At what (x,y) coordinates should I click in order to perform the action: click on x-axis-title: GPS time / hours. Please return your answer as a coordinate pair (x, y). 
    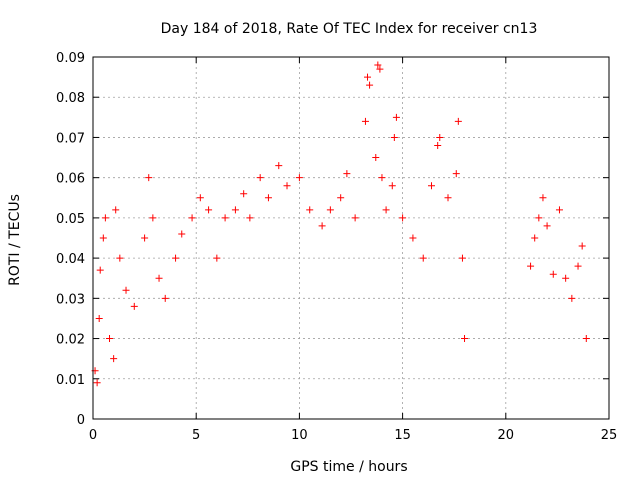
    Looking at the image, I should click on (348, 467).